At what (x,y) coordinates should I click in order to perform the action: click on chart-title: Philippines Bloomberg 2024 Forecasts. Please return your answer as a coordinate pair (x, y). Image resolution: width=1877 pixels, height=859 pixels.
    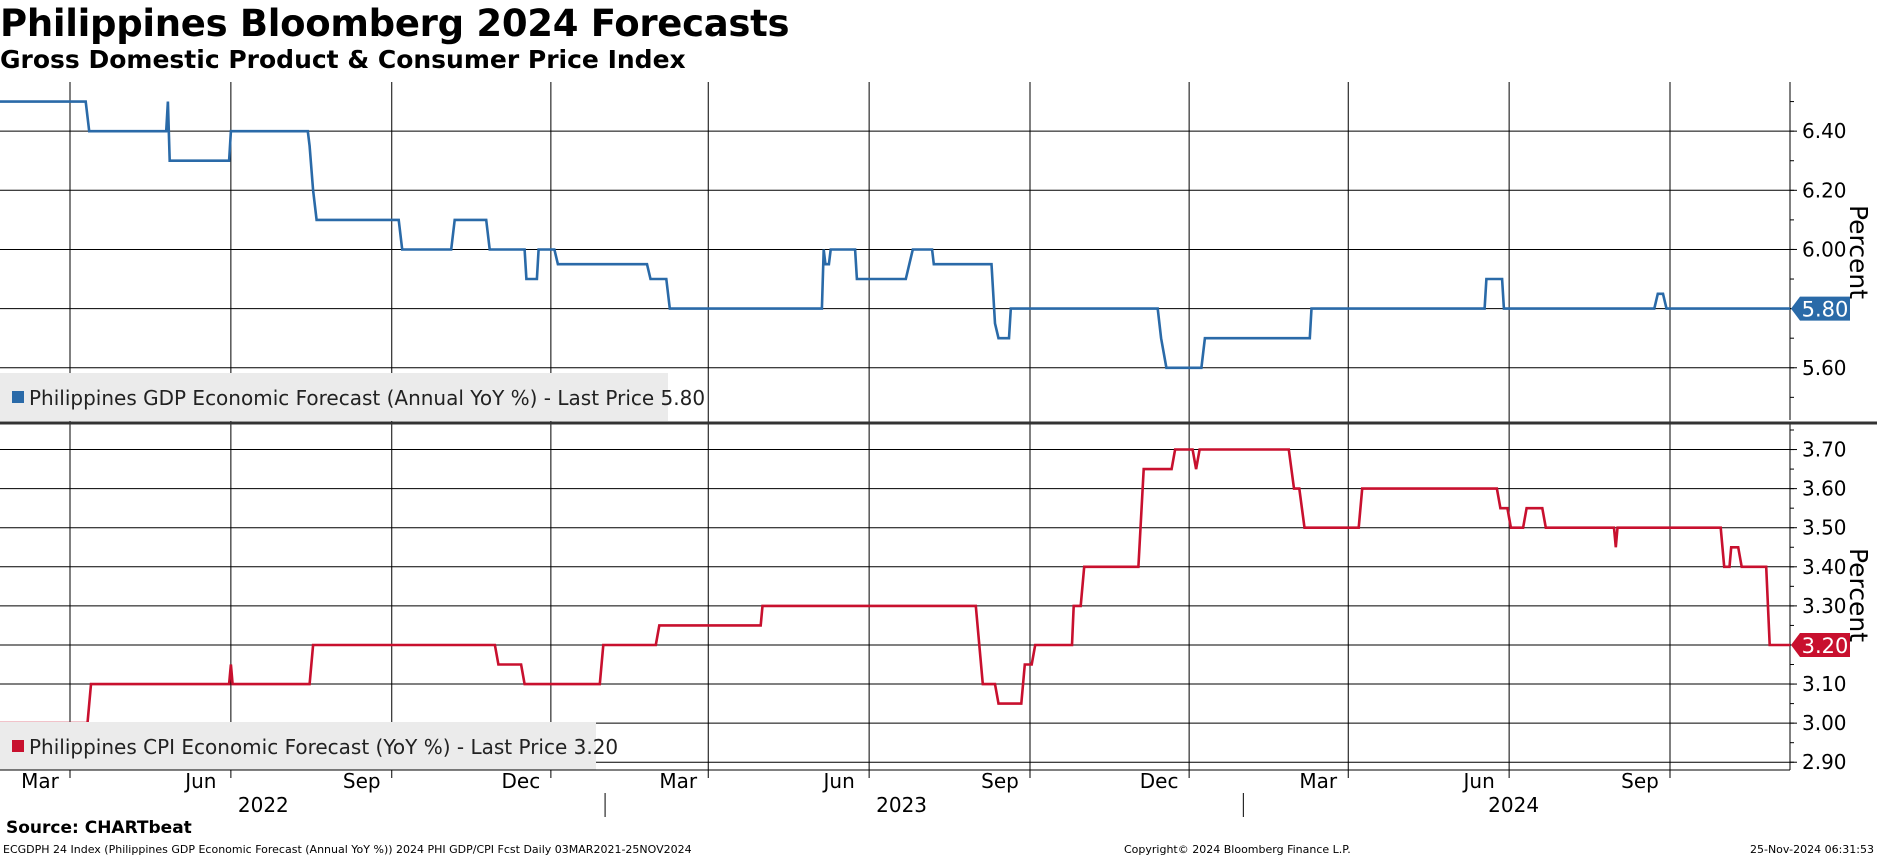
    Looking at the image, I should click on (395, 23).